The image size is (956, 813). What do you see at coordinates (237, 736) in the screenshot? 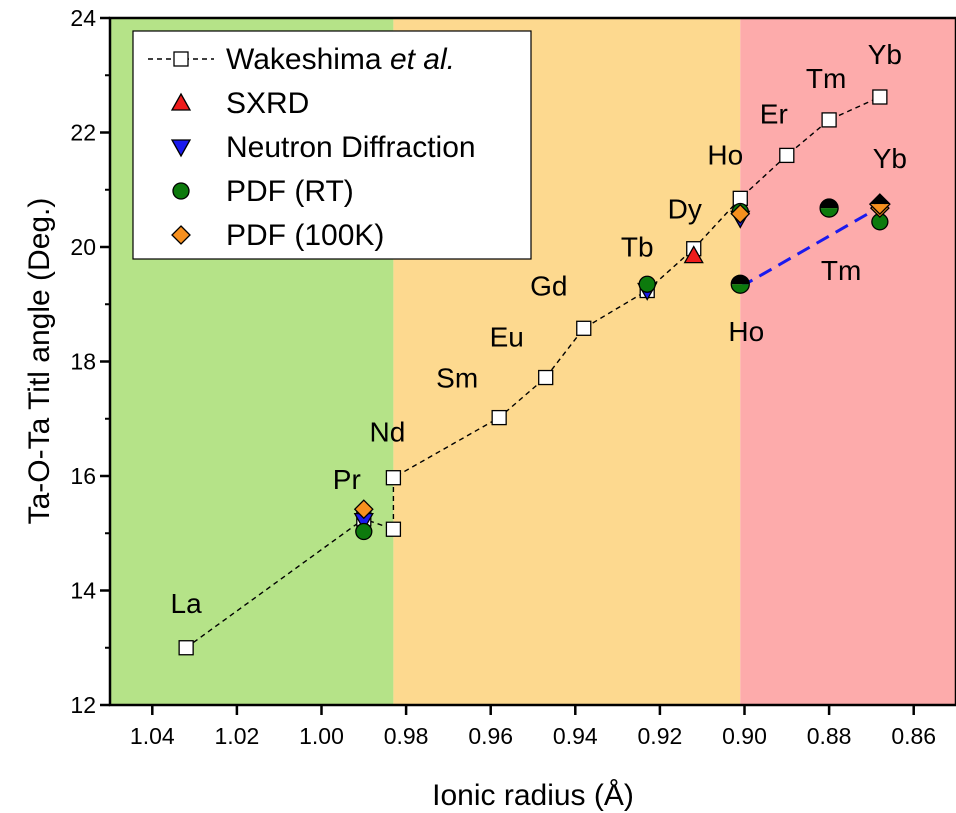
I see `x-tick-label: 1.02` at bounding box center [237, 736].